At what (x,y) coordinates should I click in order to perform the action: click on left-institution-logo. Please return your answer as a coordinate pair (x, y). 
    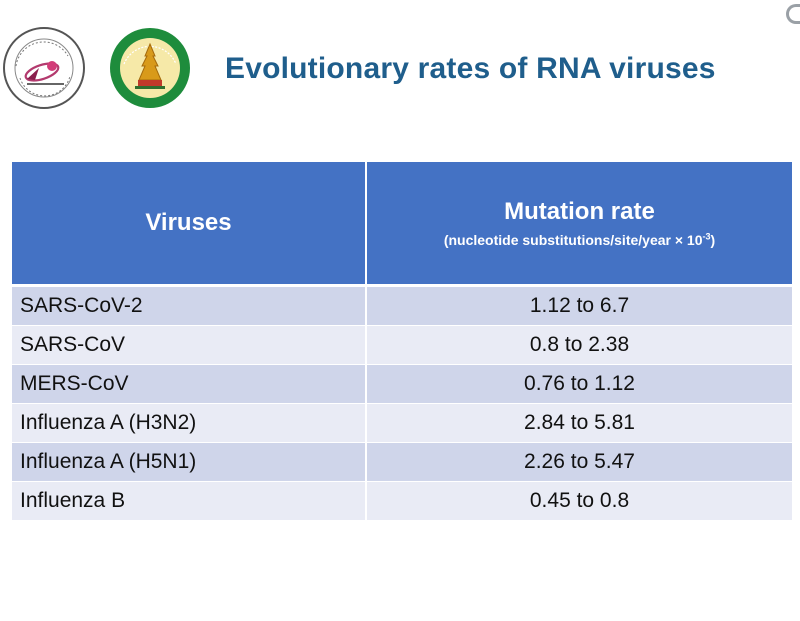
    Looking at the image, I should click on (44, 68).